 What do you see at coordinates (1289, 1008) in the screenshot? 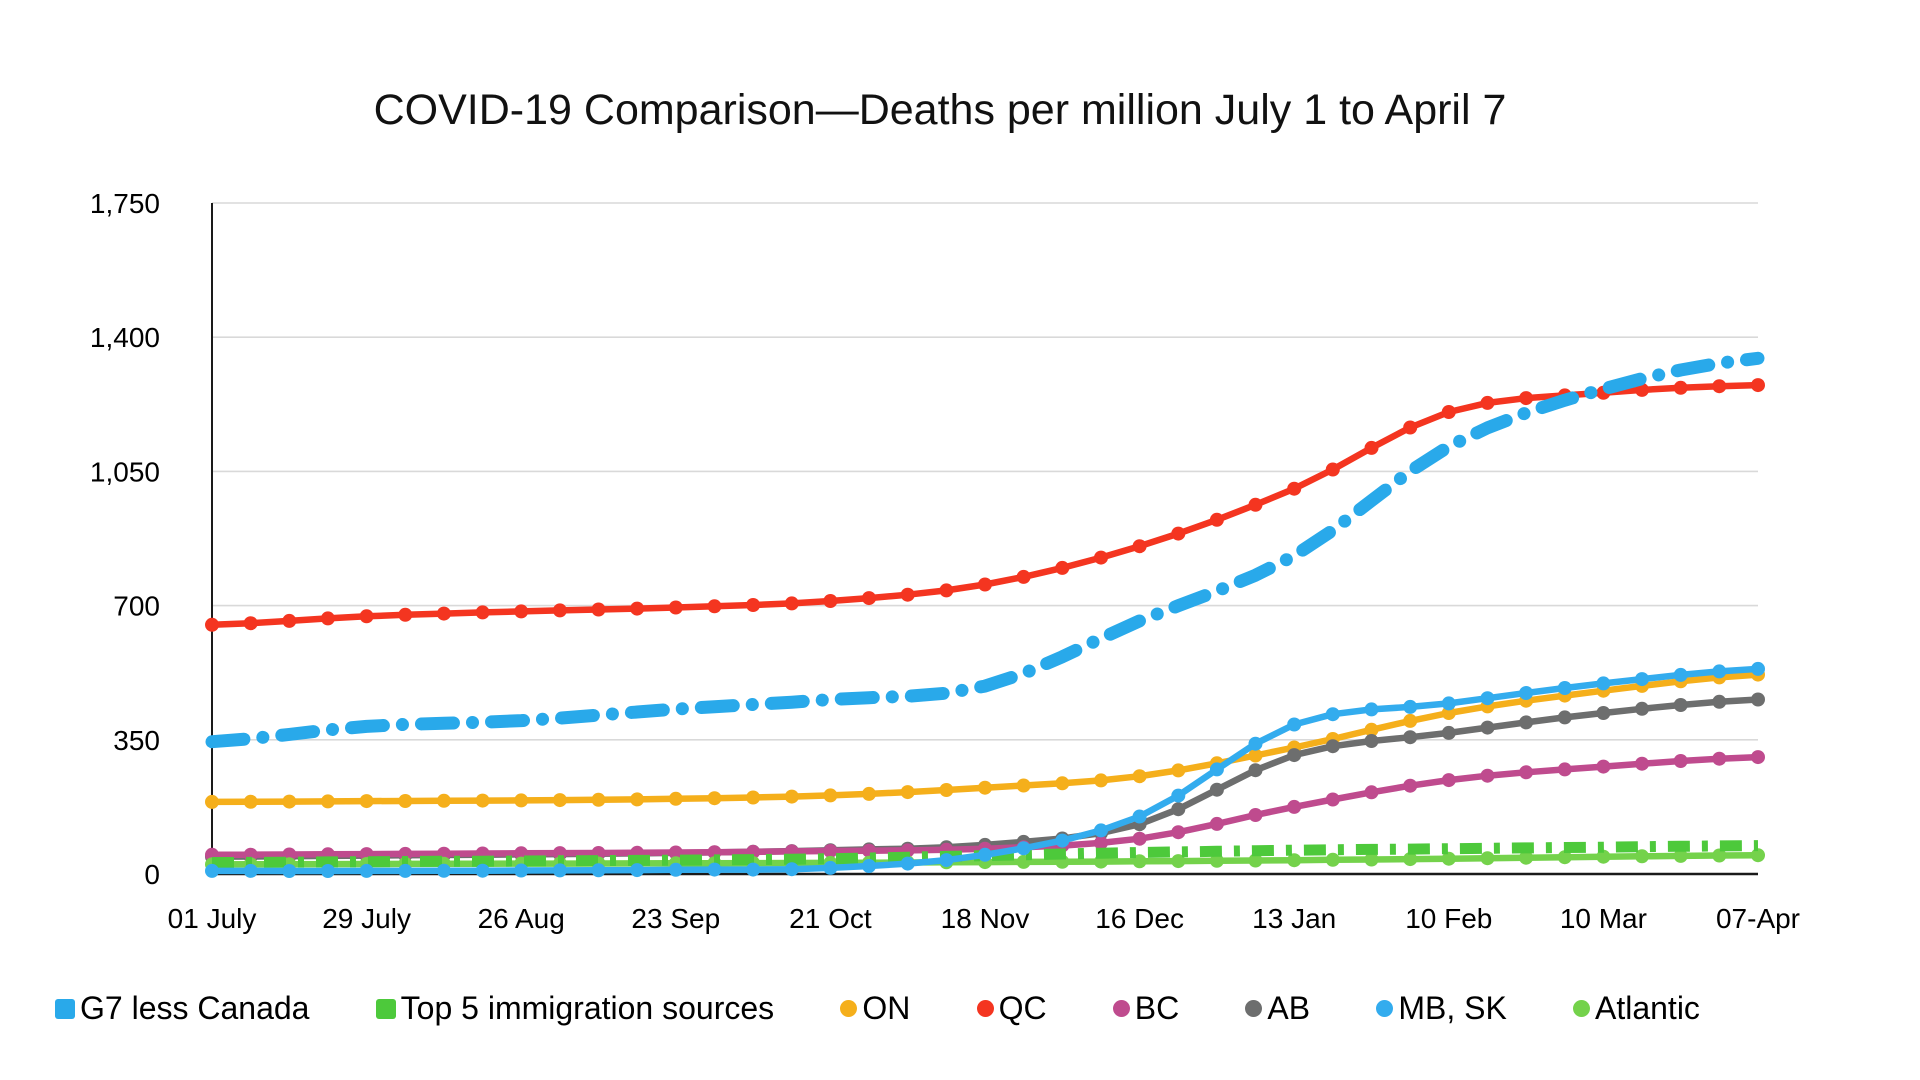
I see `legend-label-ab: AB` at bounding box center [1289, 1008].